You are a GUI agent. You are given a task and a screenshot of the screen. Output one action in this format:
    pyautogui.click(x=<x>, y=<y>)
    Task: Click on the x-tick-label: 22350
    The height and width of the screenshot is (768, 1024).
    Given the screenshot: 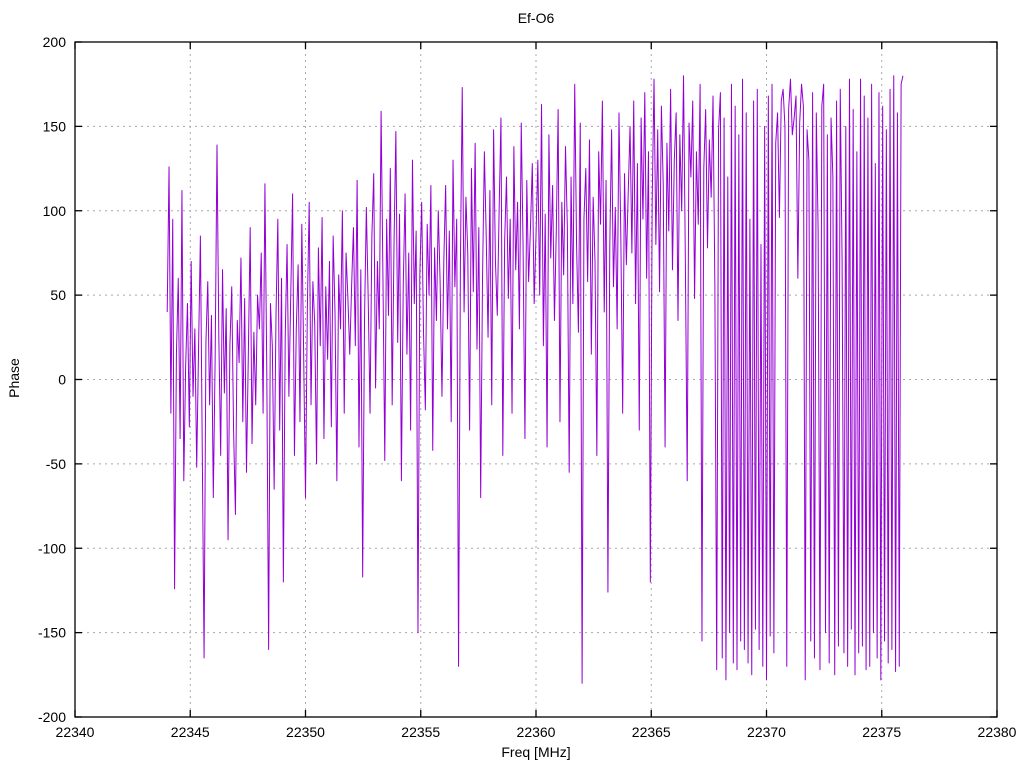 What is the action you would take?
    pyautogui.click(x=305, y=732)
    